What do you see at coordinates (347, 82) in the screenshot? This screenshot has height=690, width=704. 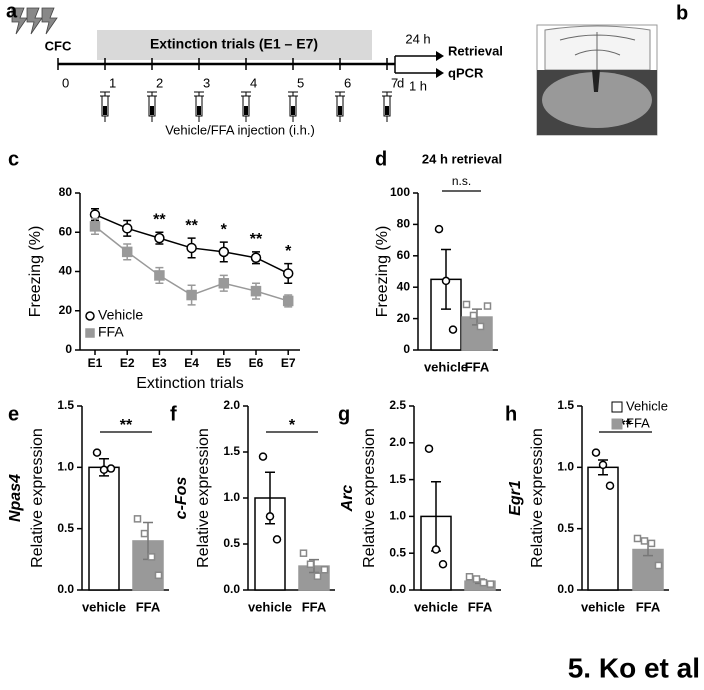 I see `day-label: 6` at bounding box center [347, 82].